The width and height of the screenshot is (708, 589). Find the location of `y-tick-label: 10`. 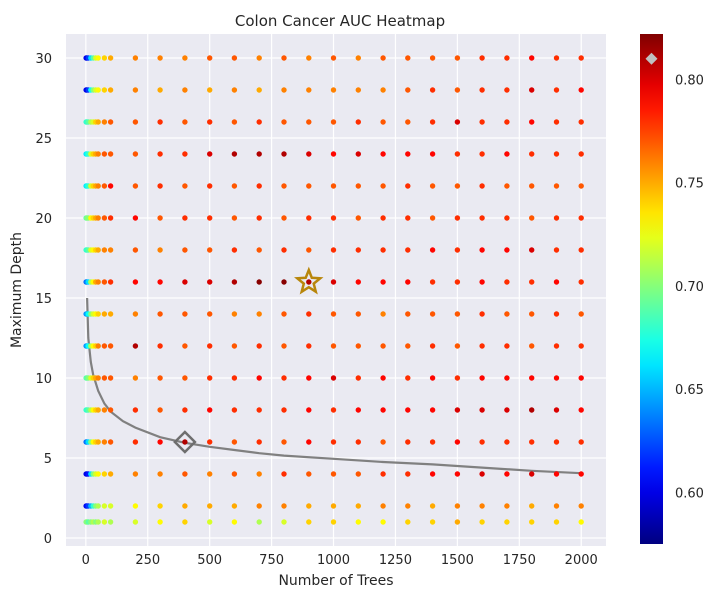

y-tick-label: 10 is located at coordinates (43, 379).